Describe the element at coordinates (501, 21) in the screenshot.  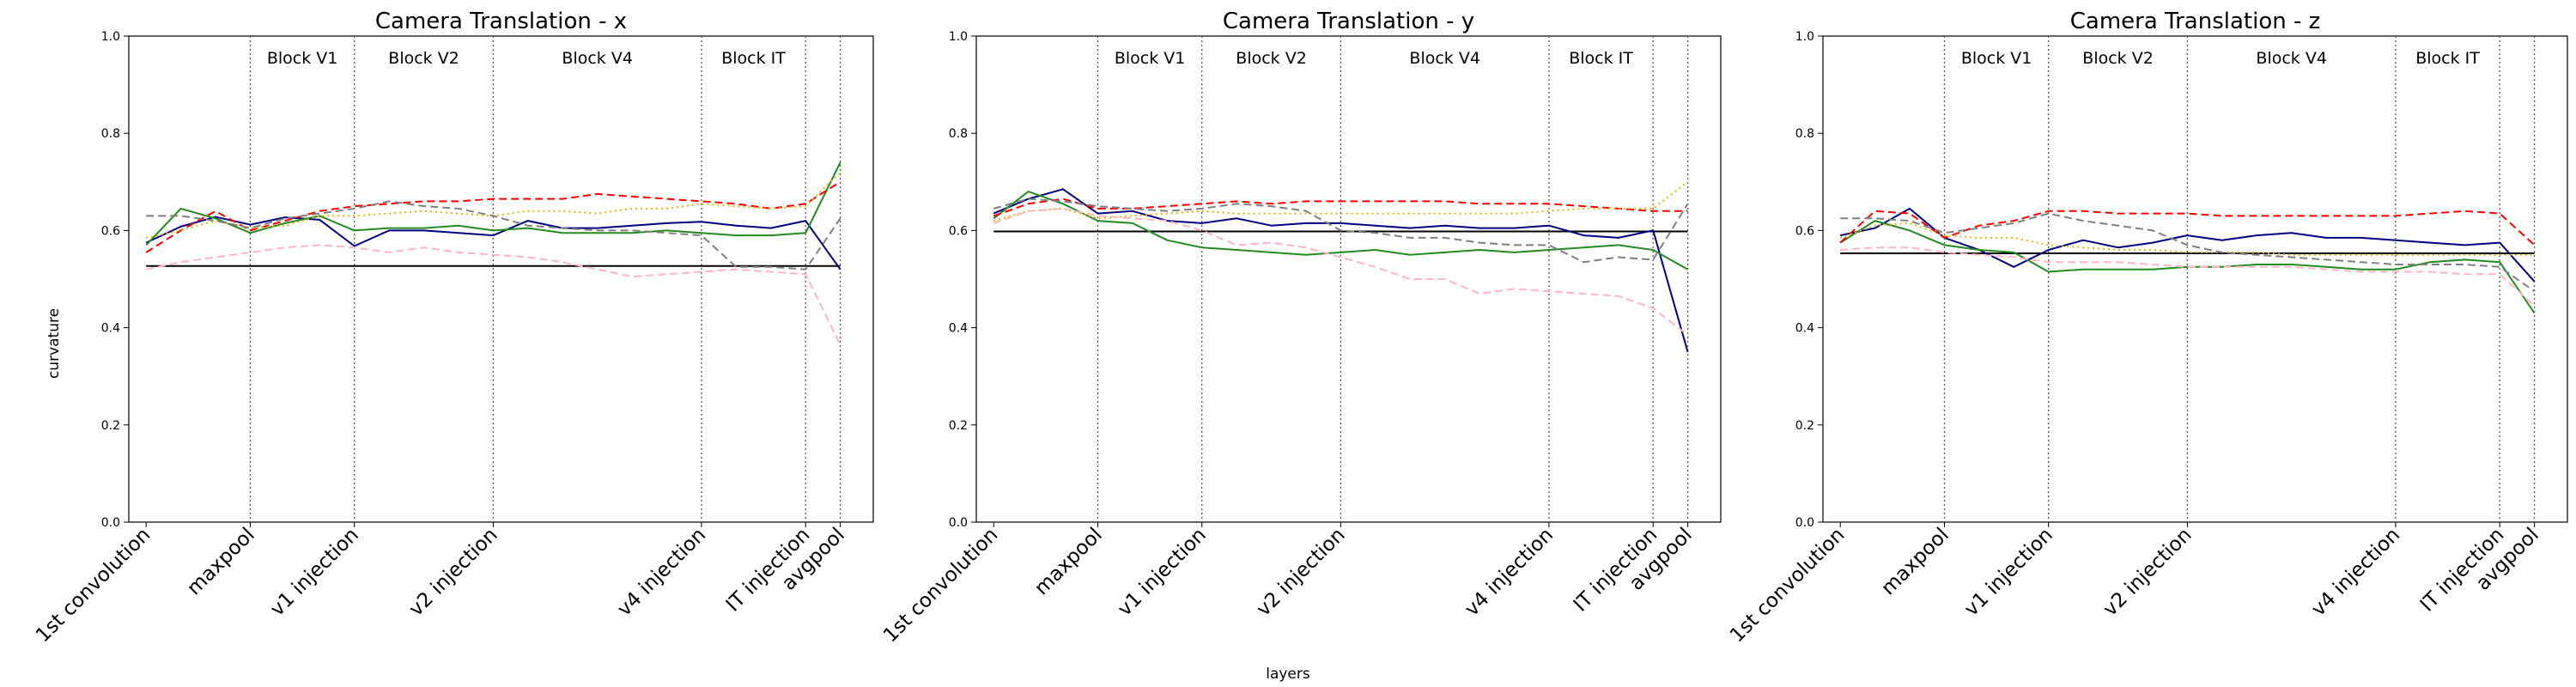
I see `chart-title: Camera Translation - x` at that location.